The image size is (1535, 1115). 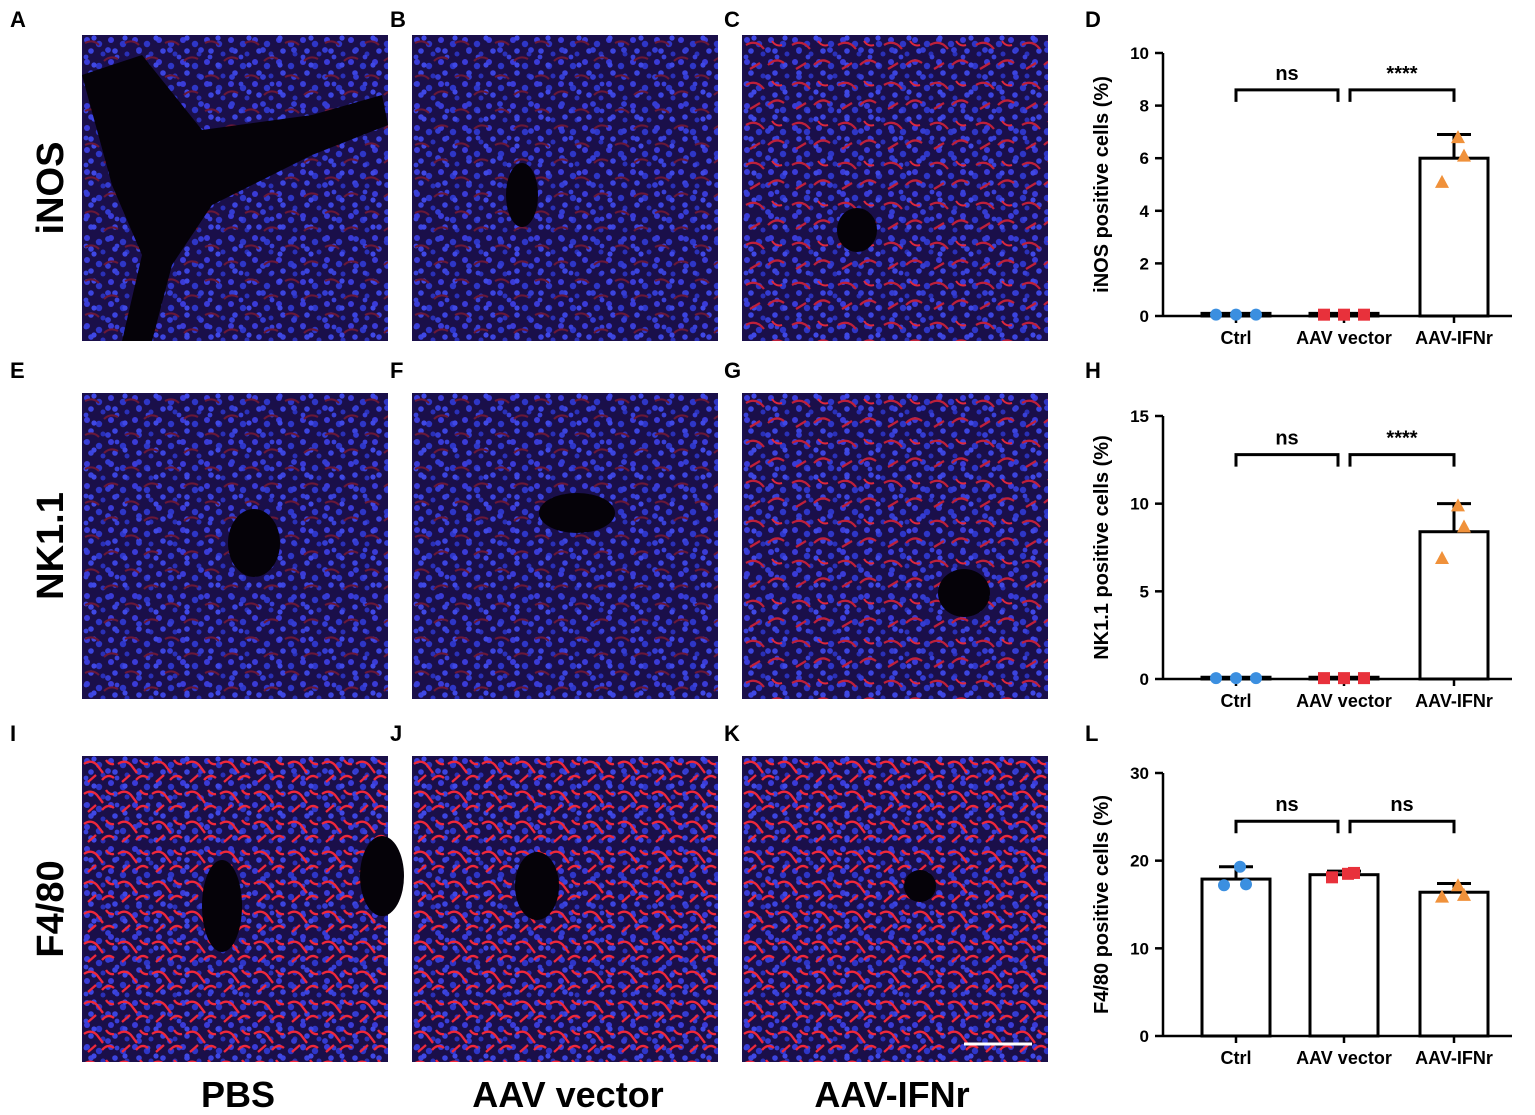 What do you see at coordinates (1236, 1058) in the screenshot?
I see `x-tick-label: Ctrl` at bounding box center [1236, 1058].